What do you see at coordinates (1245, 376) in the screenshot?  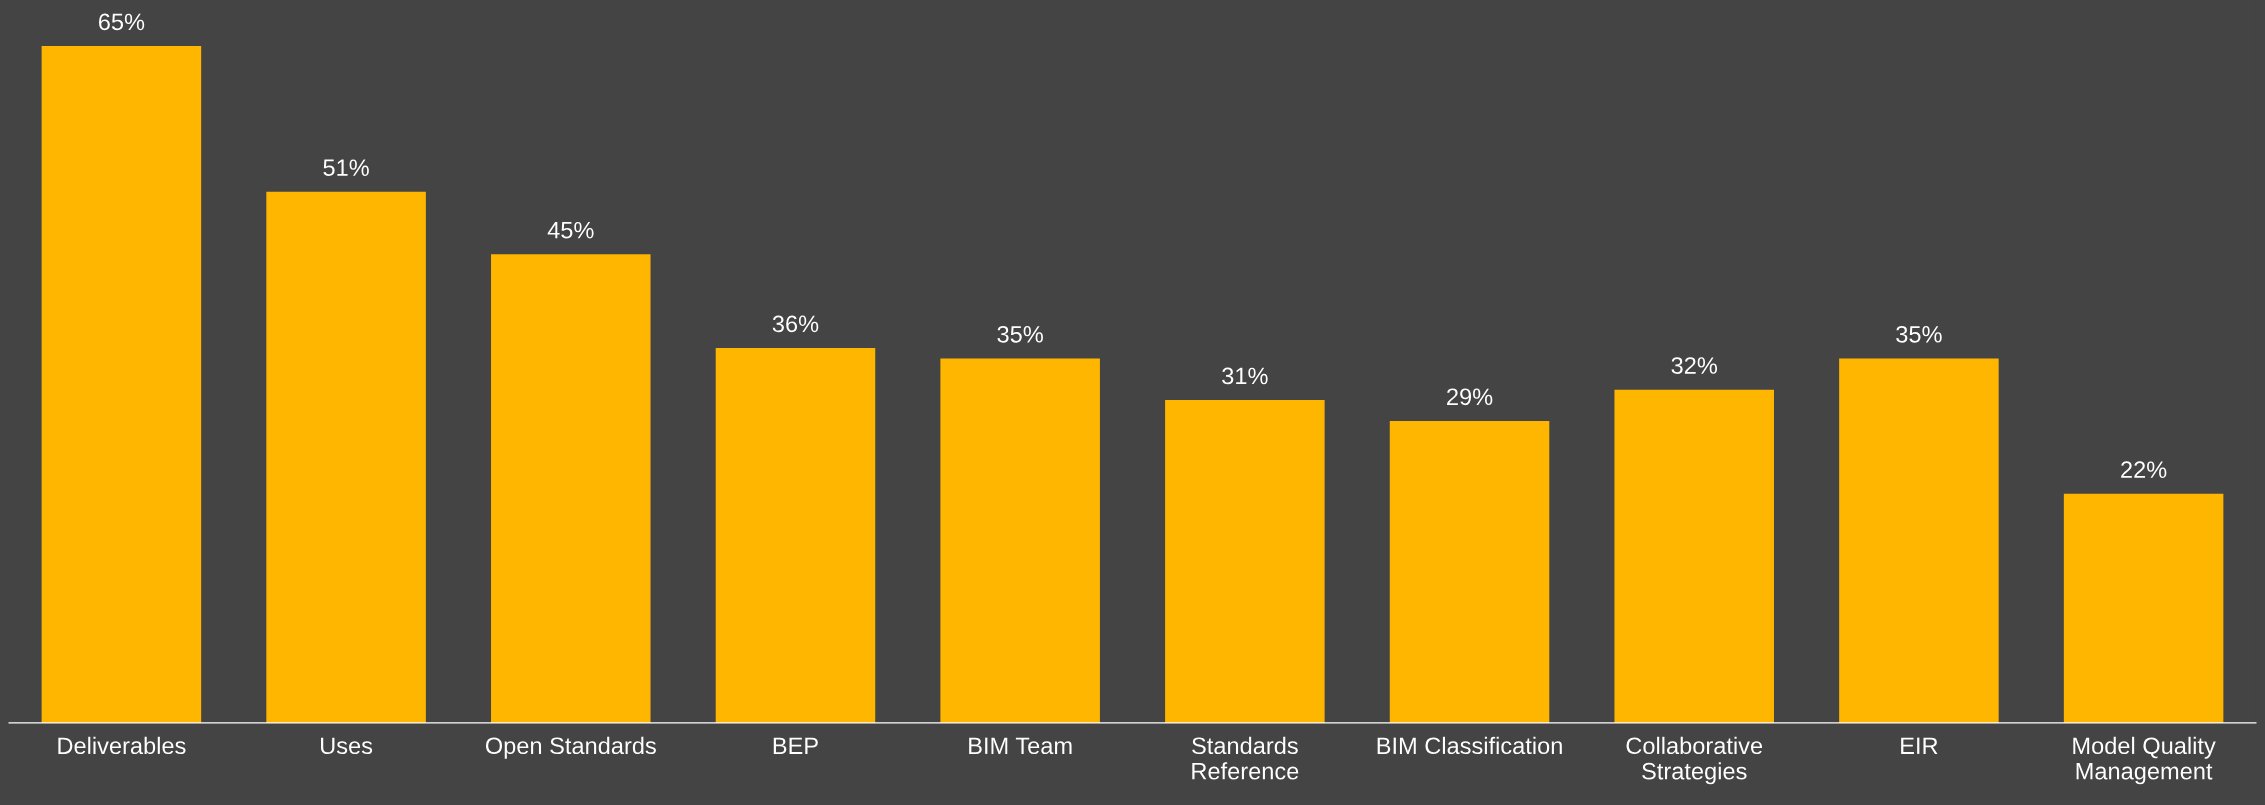 I see `data-label: 31%` at bounding box center [1245, 376].